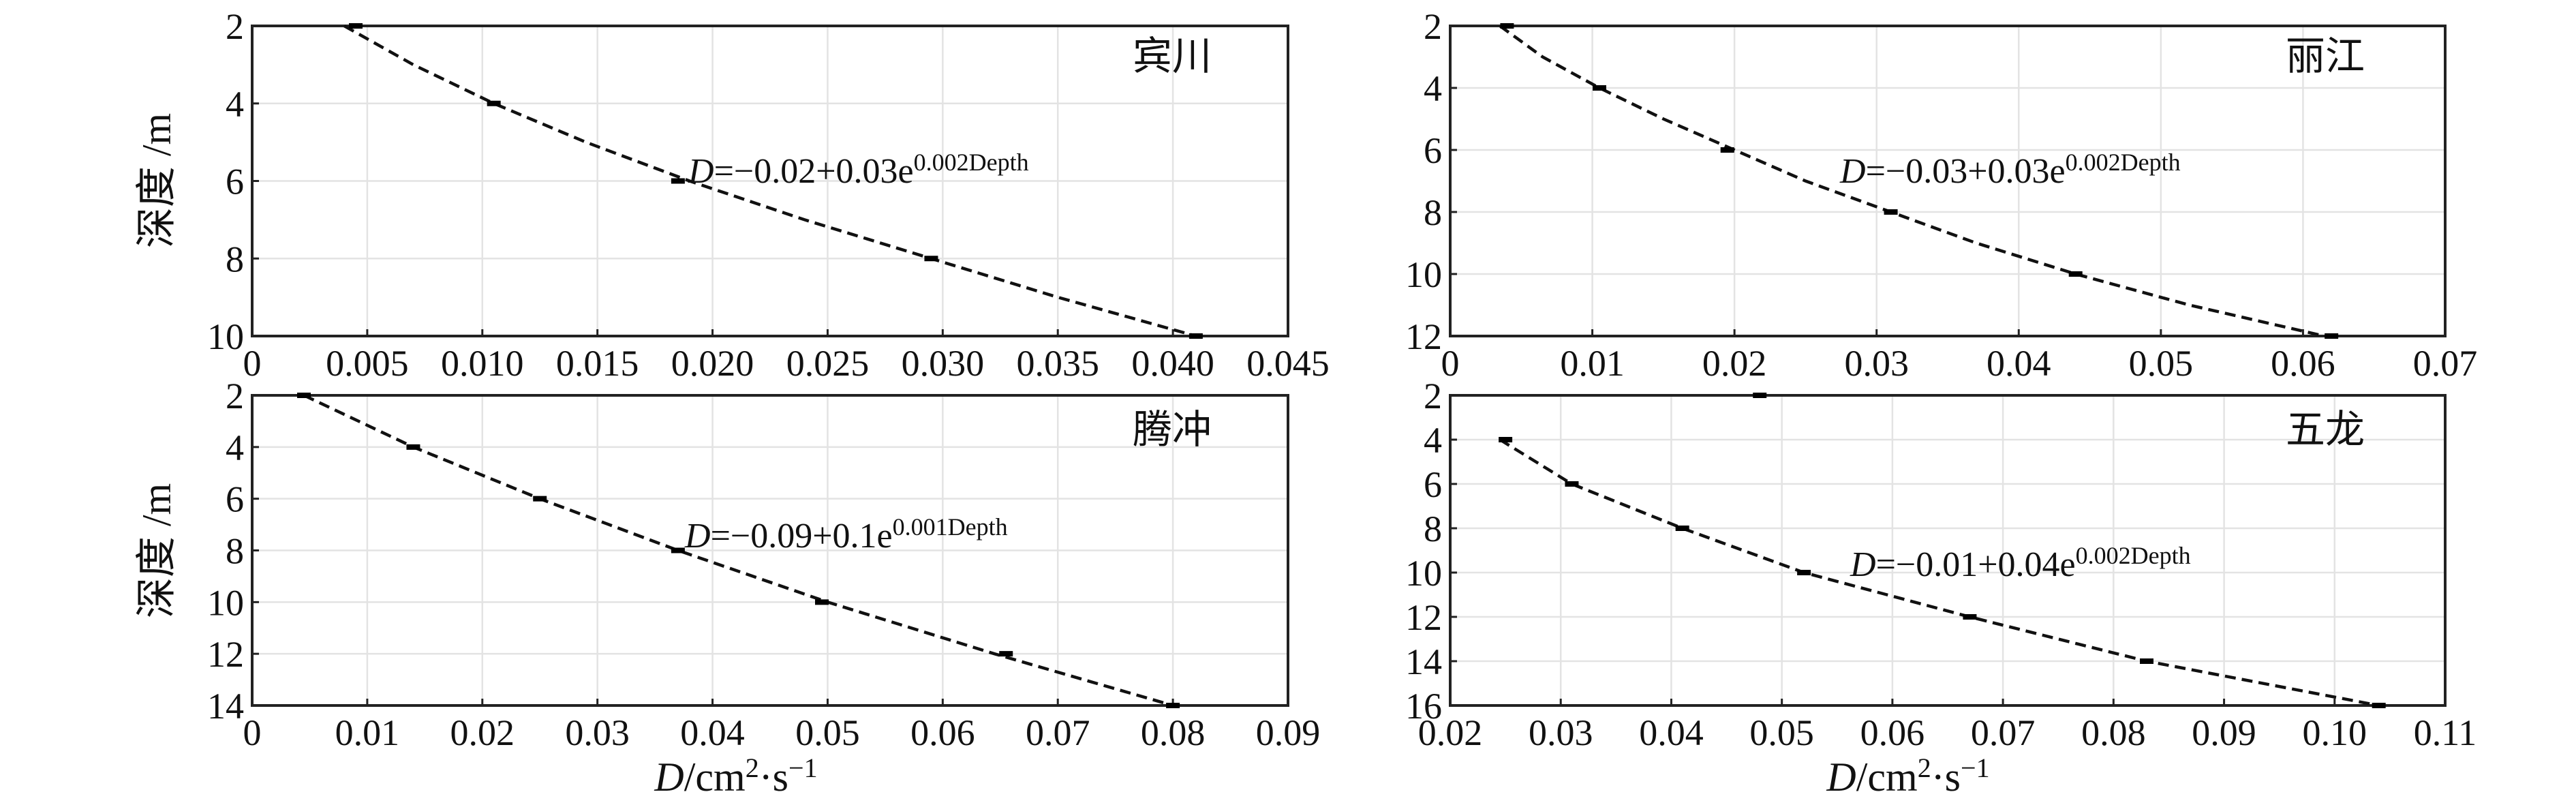 This screenshot has width=2576, height=805. Describe the element at coordinates (828, 363) in the screenshot. I see `x-tick-label: 0.025` at that location.